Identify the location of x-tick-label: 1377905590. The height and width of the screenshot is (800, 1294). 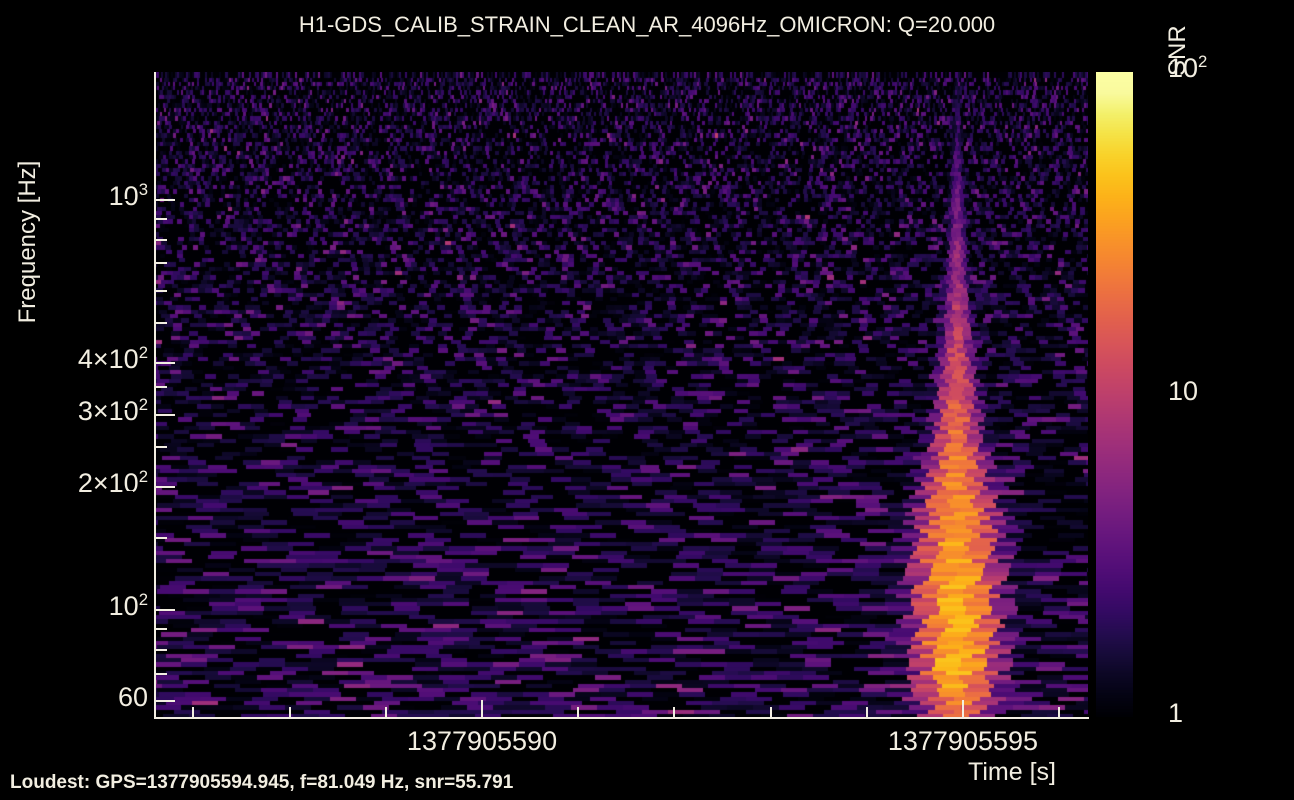
(482, 741).